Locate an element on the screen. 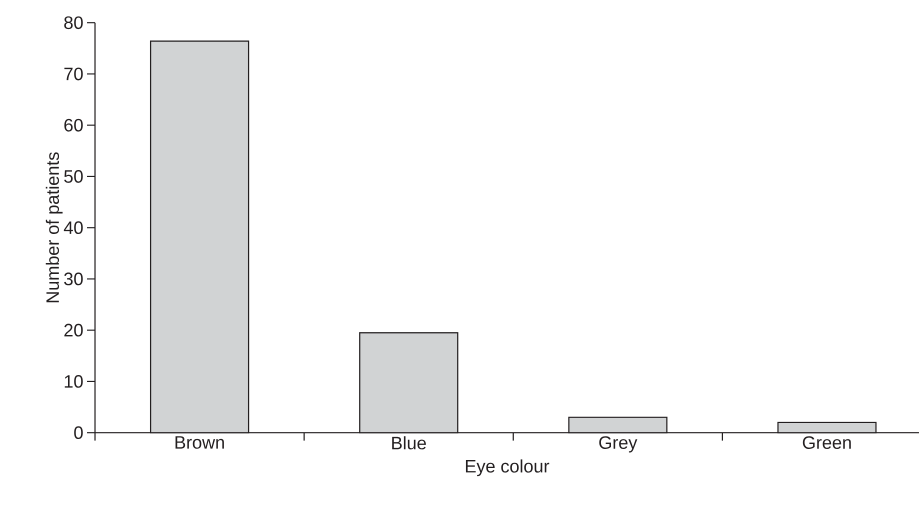 This screenshot has width=919, height=509. x-tick-label: Blue is located at coordinates (409, 443).